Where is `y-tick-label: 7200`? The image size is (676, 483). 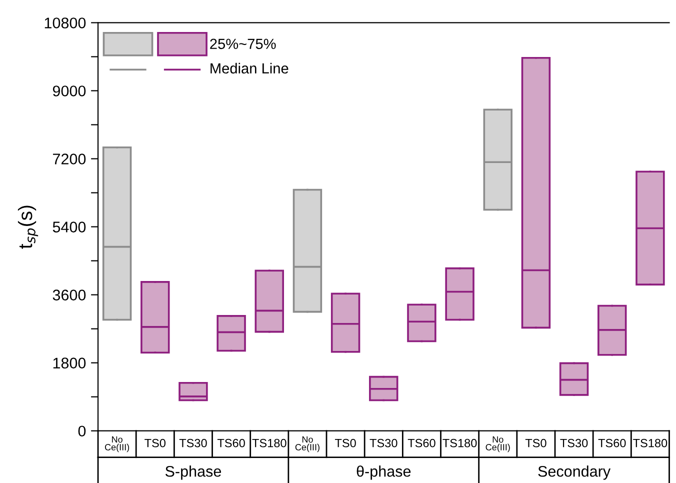 y-tick-label: 7200 is located at coordinates (69, 159).